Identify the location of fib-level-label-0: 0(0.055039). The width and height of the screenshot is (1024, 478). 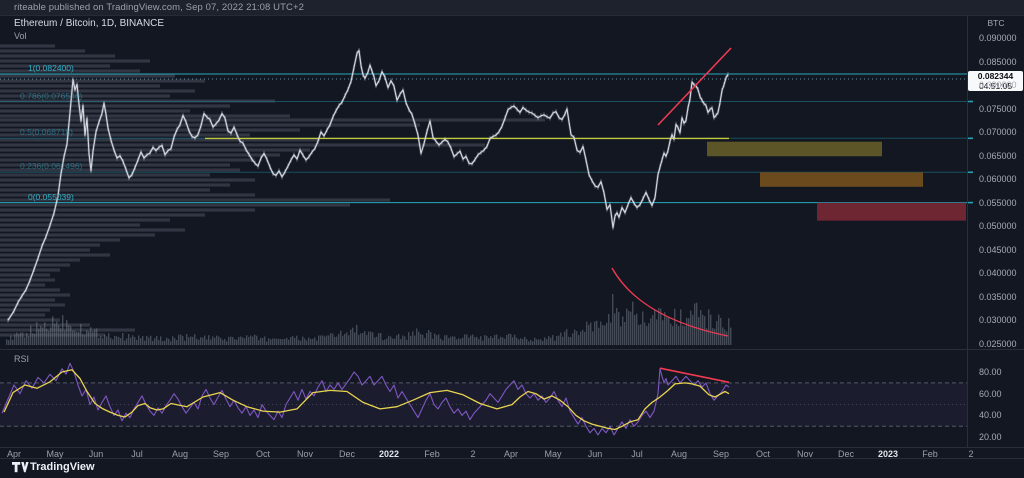
(51, 196).